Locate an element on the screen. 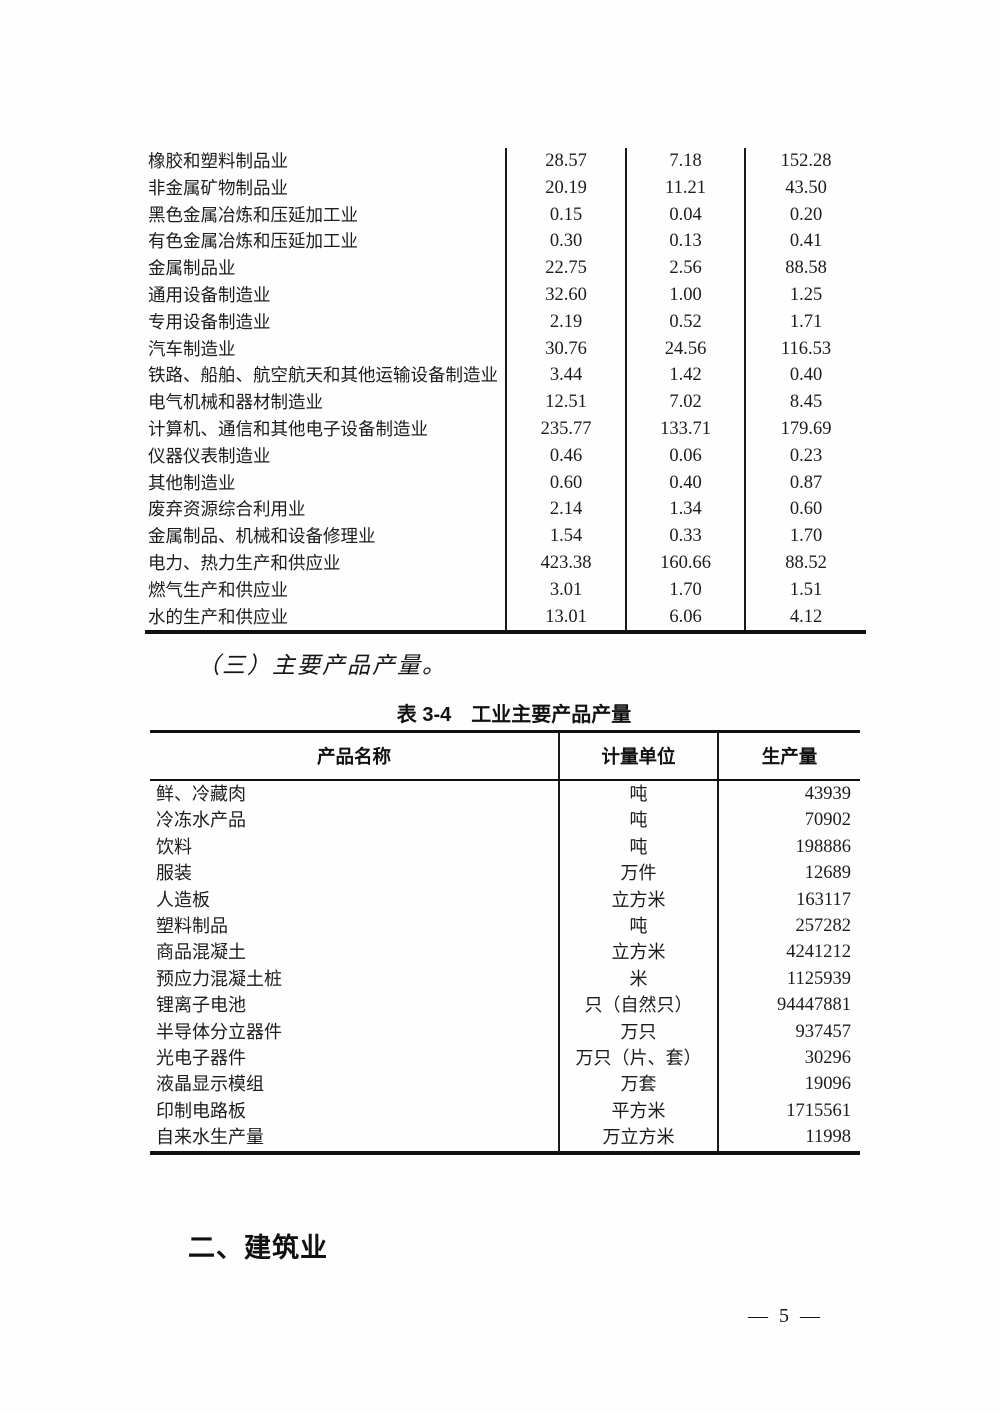 This screenshot has width=1000, height=1414. industry-value: 0.13 is located at coordinates (685, 242).